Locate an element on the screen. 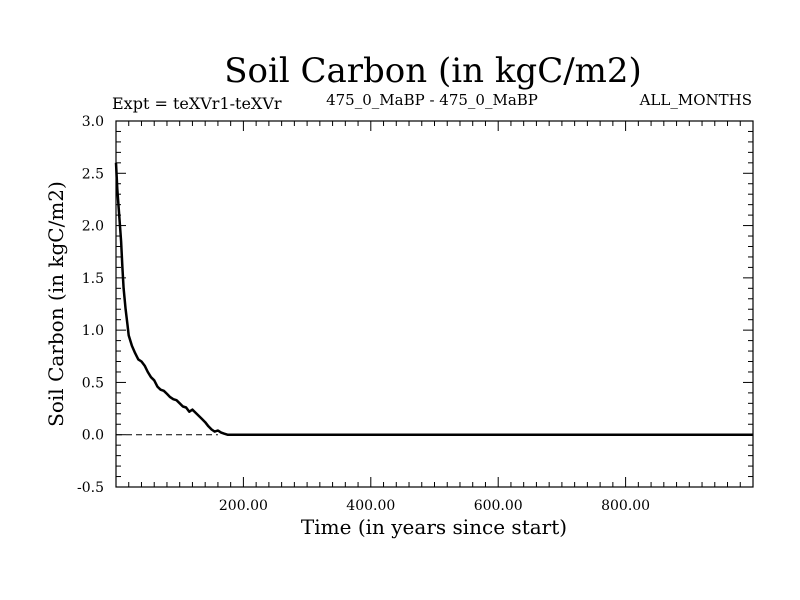 The height and width of the screenshot is (600, 800). y-tick-label: 0.5 is located at coordinates (93, 383).